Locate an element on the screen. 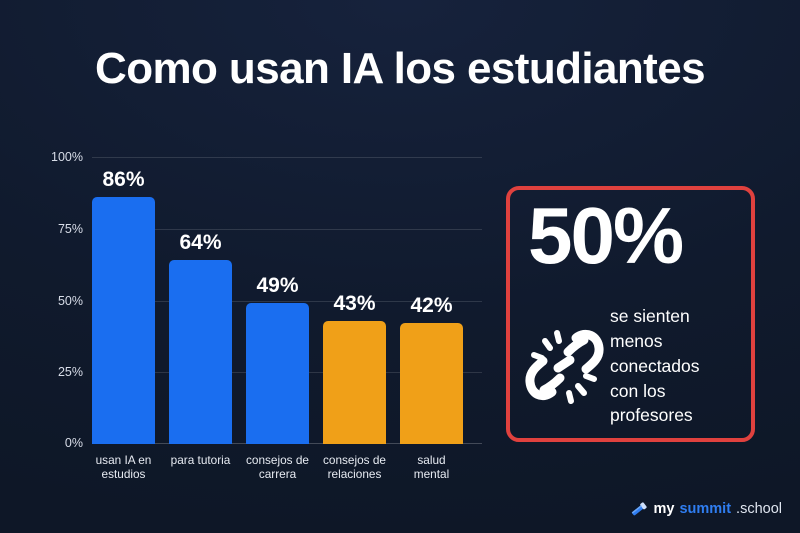 Image resolution: width=800 pixels, height=533 pixels. bar-label-3: consejos de relaciones is located at coordinates (354, 467).